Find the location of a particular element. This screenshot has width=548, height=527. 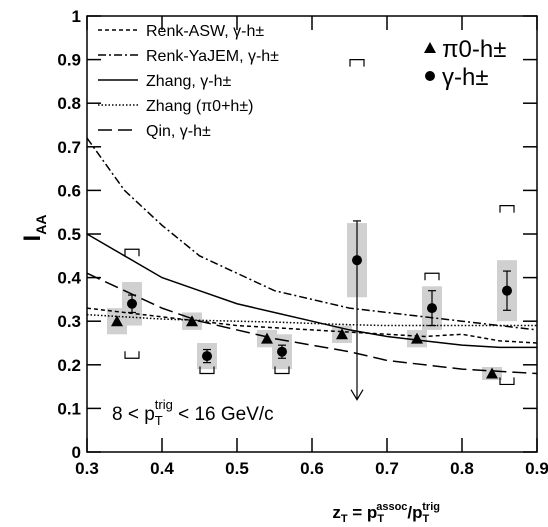

annotation-part: < 16 GeV/c is located at coordinates (223, 414).